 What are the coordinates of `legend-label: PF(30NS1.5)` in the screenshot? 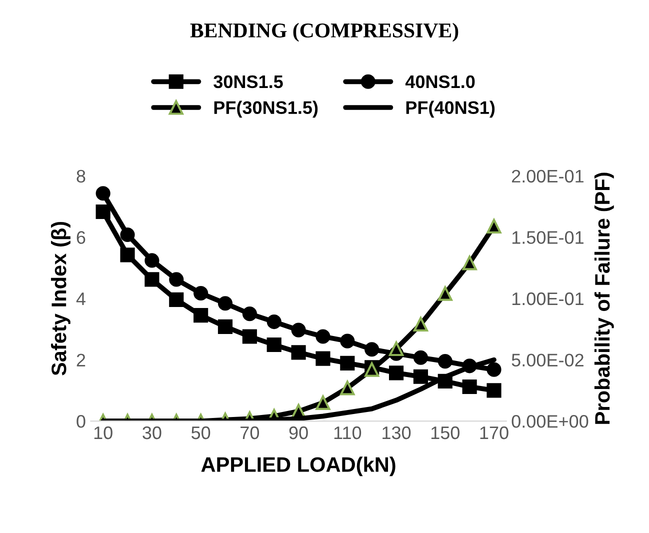 It's located at (266, 109).